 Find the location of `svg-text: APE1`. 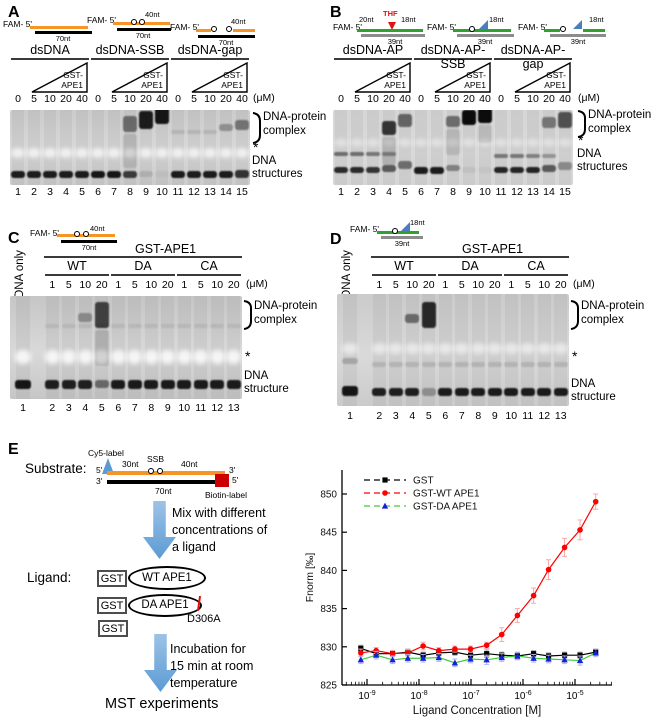

svg-text: APE1 is located at coordinates (395, 85).